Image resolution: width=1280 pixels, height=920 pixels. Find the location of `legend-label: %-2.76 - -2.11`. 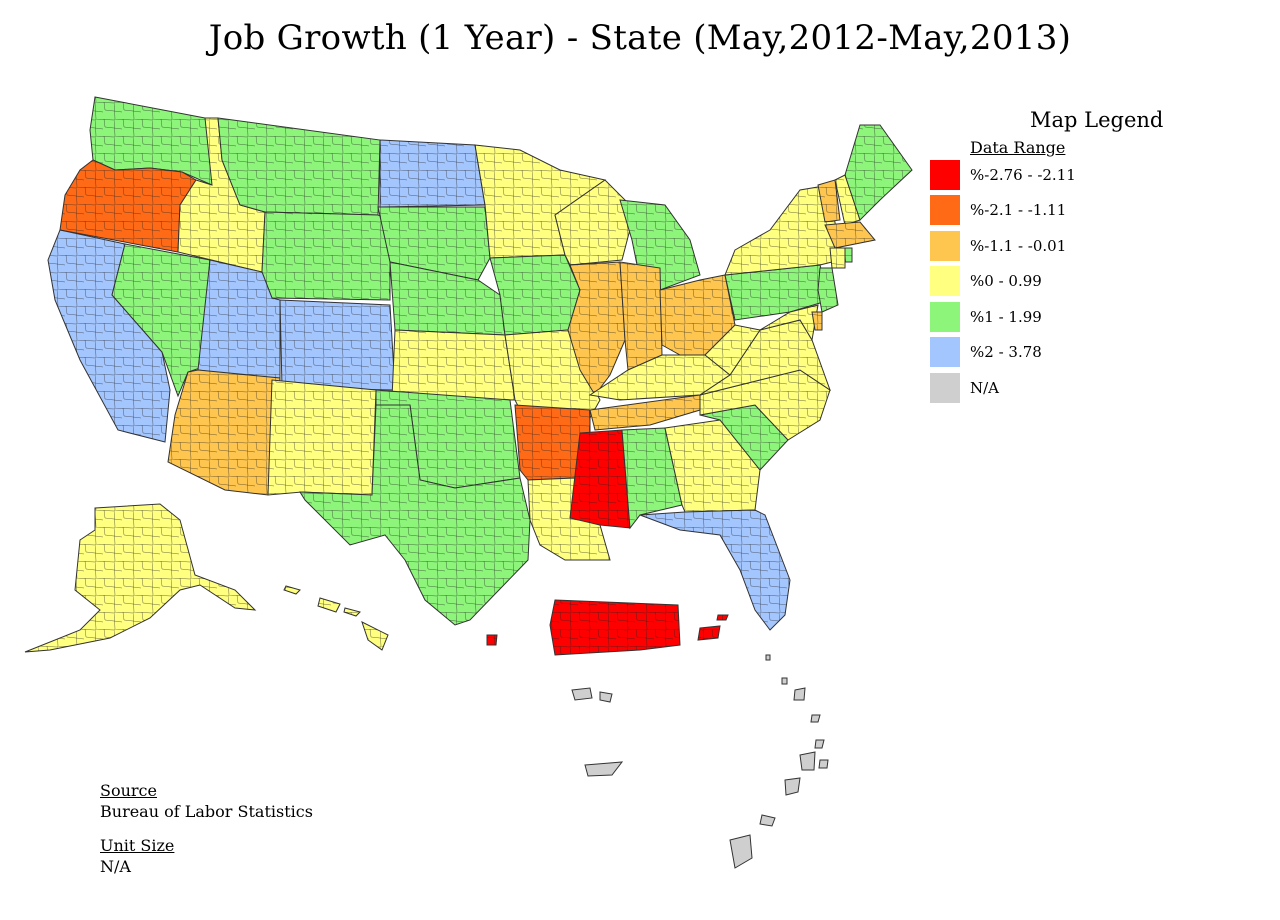

legend-label: %-2.76 - -2.11 is located at coordinates (1023, 174).